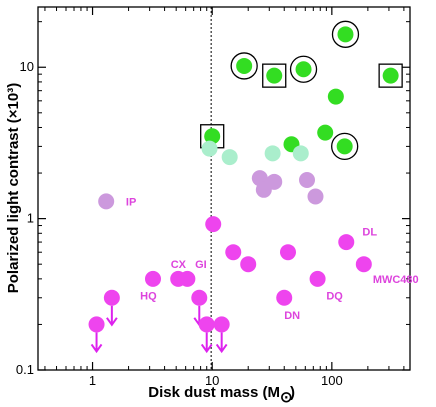 This screenshot has width=436, height=407. Describe the element at coordinates (179, 265) in the screenshot. I see `source-label: CX` at that location.